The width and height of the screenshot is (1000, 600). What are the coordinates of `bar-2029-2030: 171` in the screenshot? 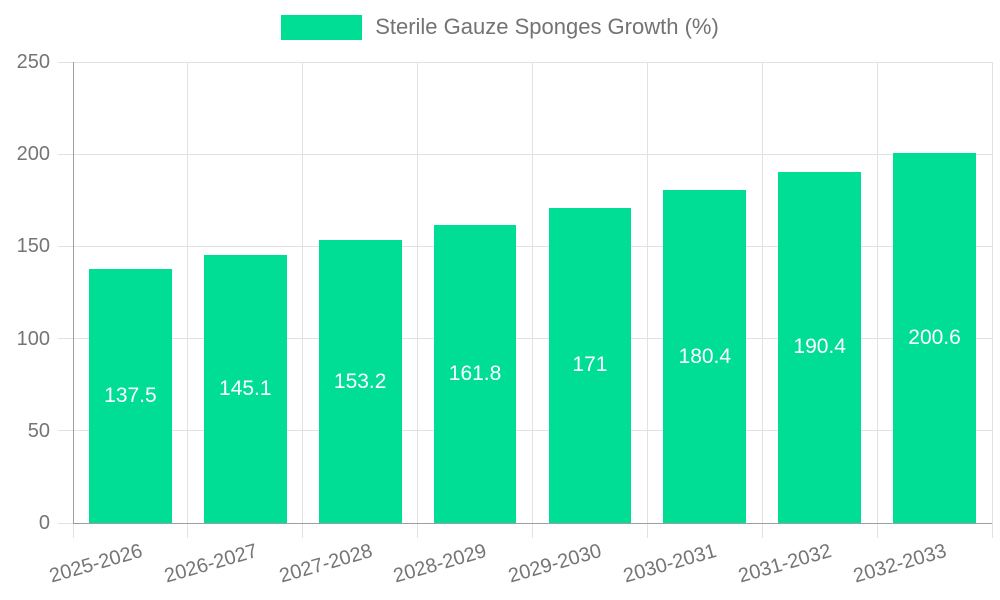 It's located at (590, 365).